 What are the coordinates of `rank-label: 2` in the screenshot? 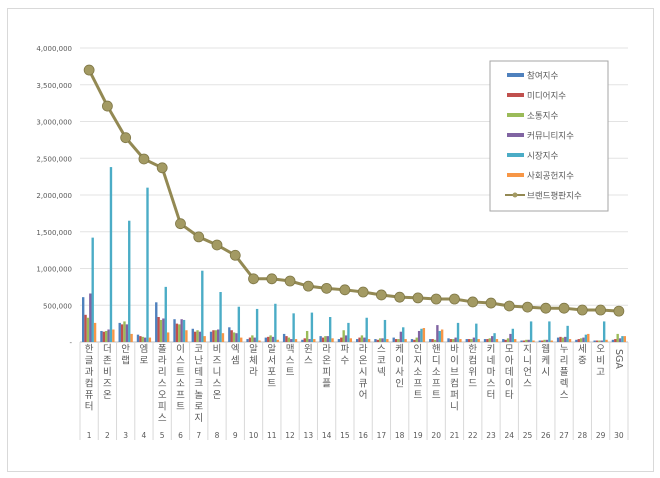 It's located at (107, 435).